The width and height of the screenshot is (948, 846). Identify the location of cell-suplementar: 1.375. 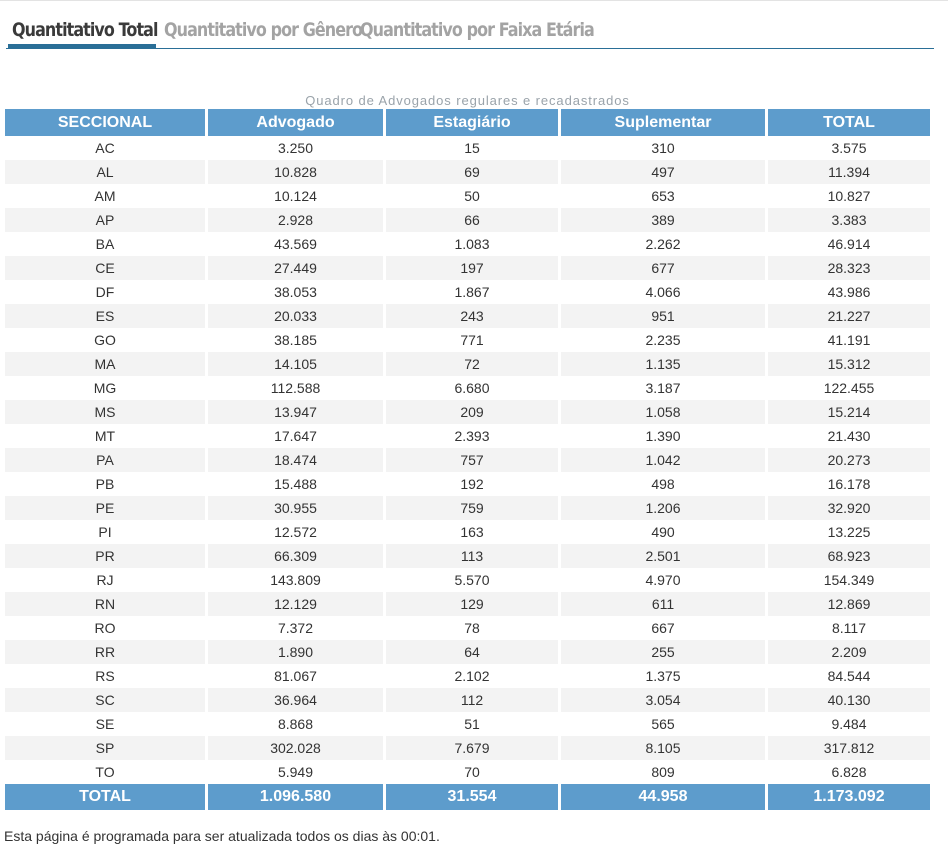
(664, 676).